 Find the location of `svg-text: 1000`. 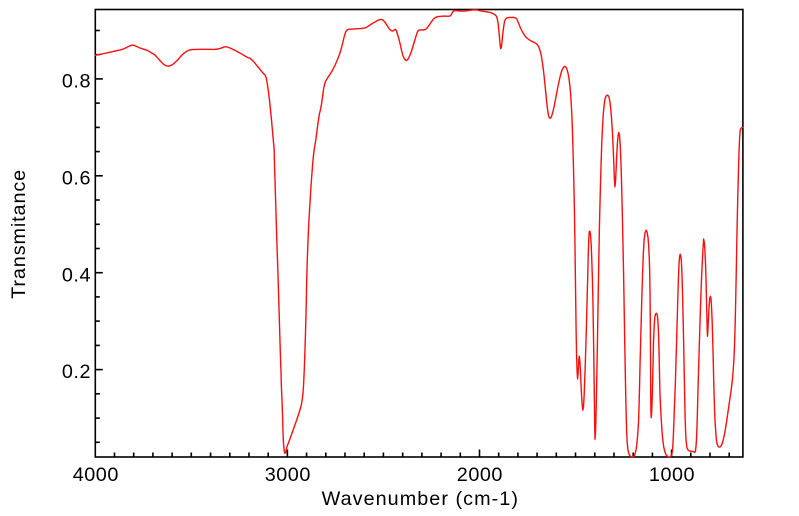

svg-text: 1000 is located at coordinates (672, 475).